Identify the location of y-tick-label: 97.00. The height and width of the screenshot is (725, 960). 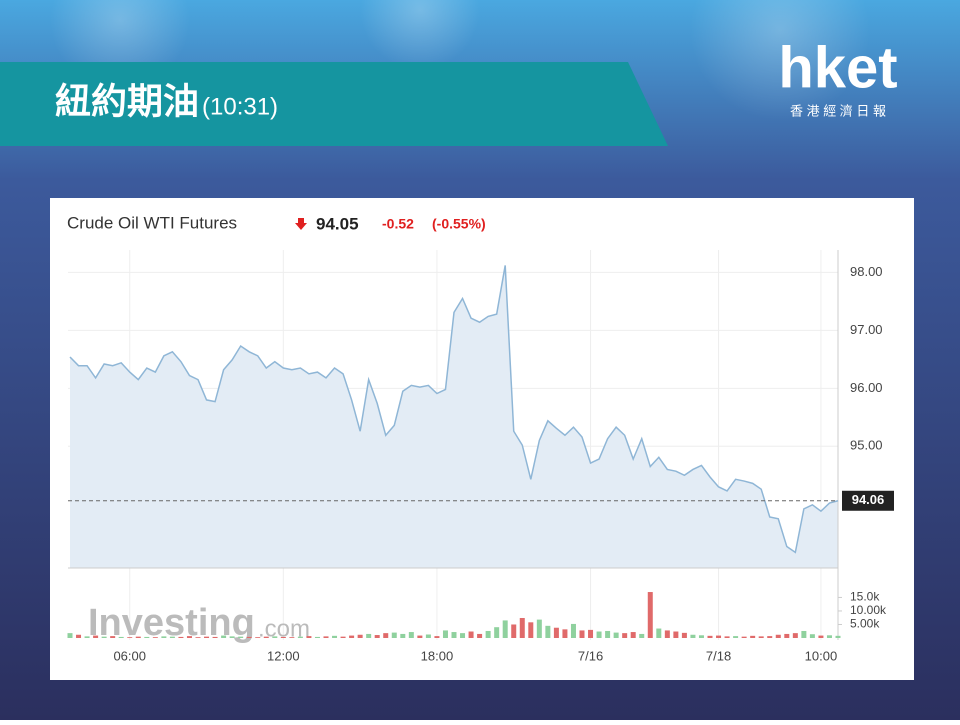
(866, 329).